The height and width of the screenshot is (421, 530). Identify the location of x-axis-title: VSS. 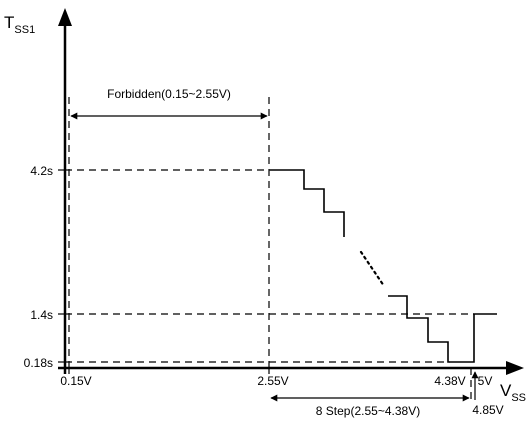
(513, 392).